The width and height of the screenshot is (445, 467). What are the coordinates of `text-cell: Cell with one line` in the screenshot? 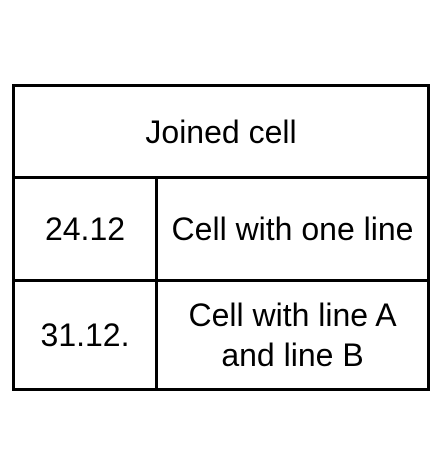 It's located at (292, 229).